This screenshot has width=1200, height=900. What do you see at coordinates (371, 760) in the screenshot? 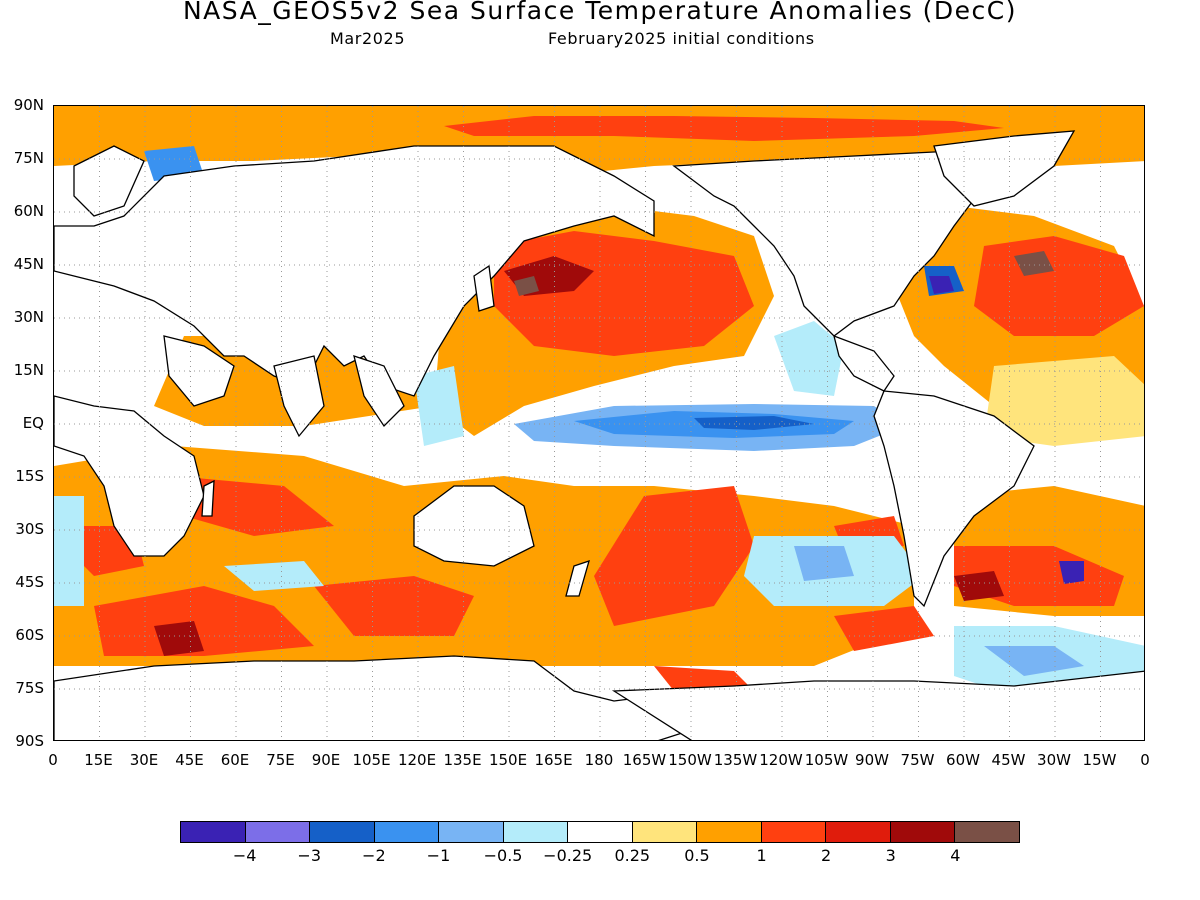
I see `longitude-tick-label: 105E` at bounding box center [371, 760].